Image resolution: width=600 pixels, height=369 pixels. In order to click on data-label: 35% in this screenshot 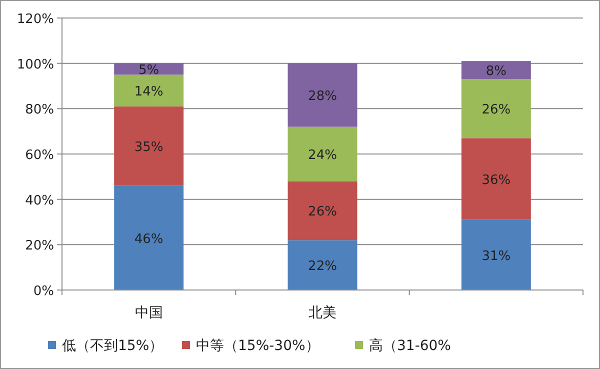, I will do `click(149, 148)`.